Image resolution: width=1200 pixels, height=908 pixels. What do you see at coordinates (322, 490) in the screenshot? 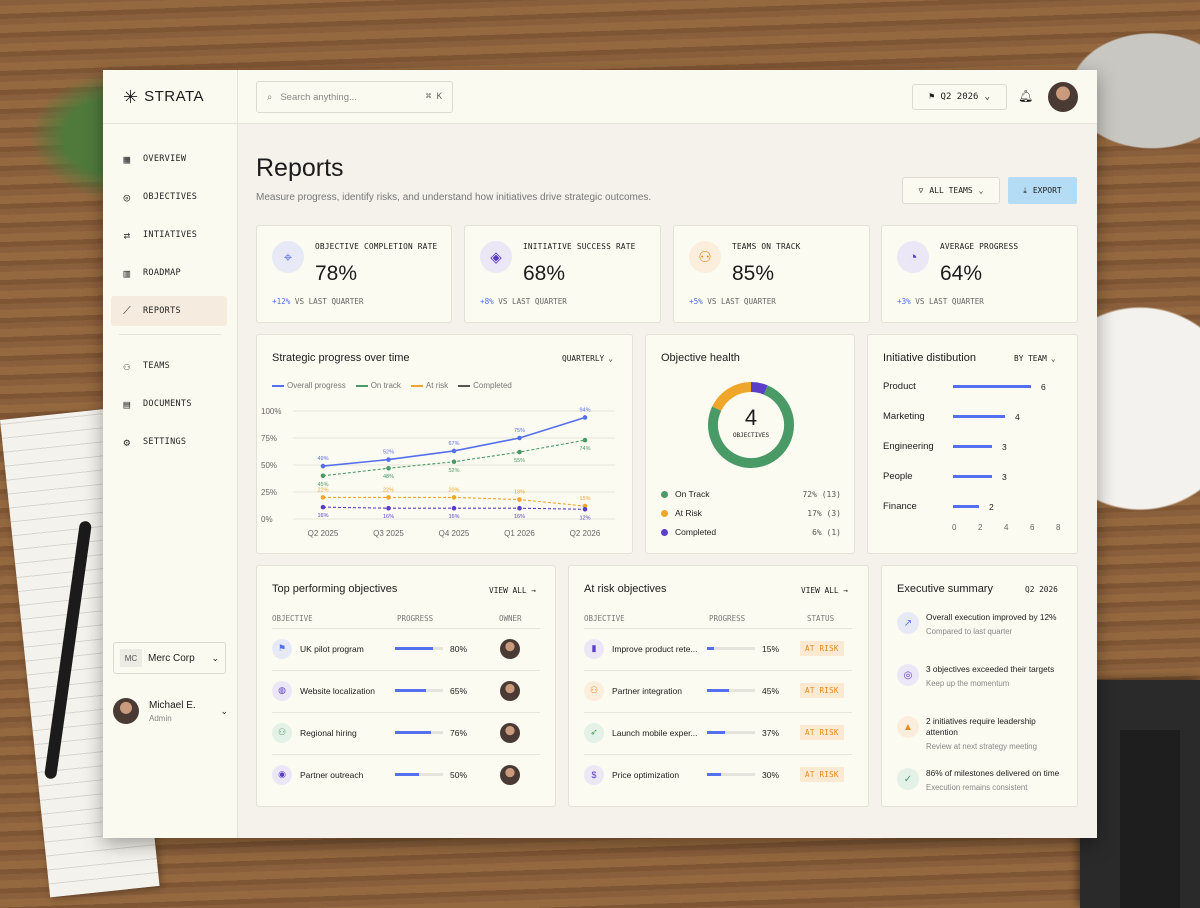
I see `data-label: 22%` at bounding box center [322, 490].